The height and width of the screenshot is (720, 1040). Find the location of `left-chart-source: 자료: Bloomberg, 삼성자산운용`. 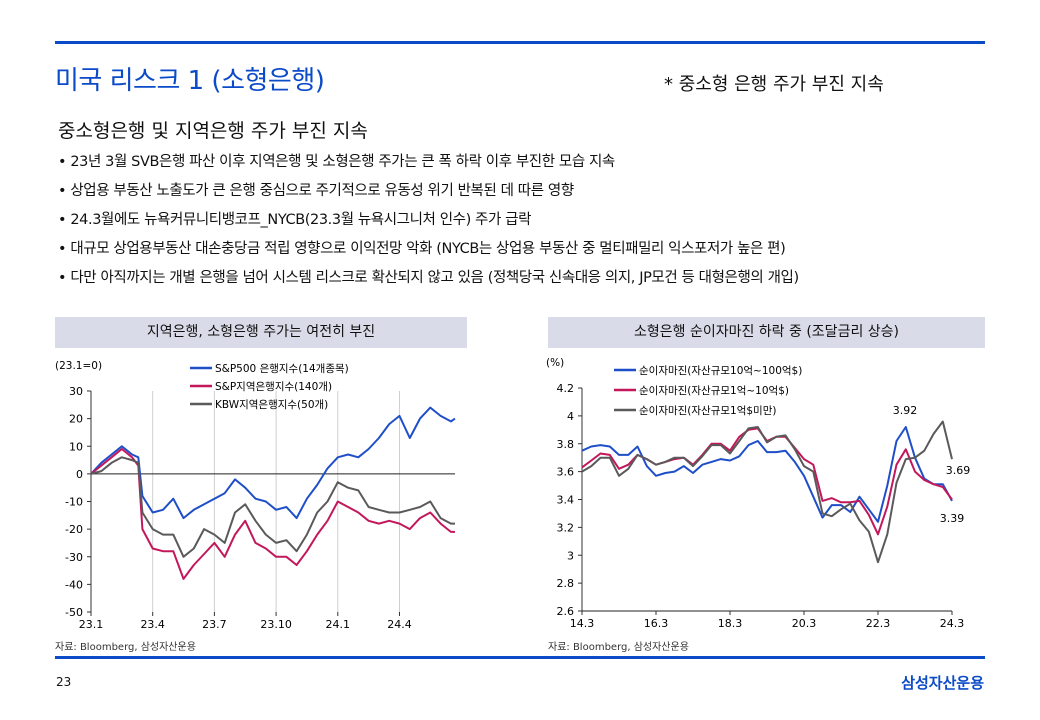

left-chart-source: 자료: Bloomberg, 삼성자산운용 is located at coordinates (125, 647).